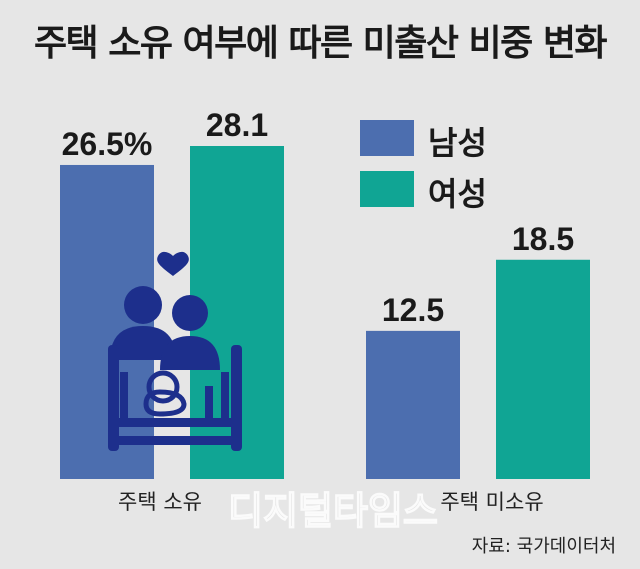 The height and width of the screenshot is (569, 640). Describe the element at coordinates (492, 502) in the screenshot. I see `category-label-not-owned: 주택 미소유` at that location.